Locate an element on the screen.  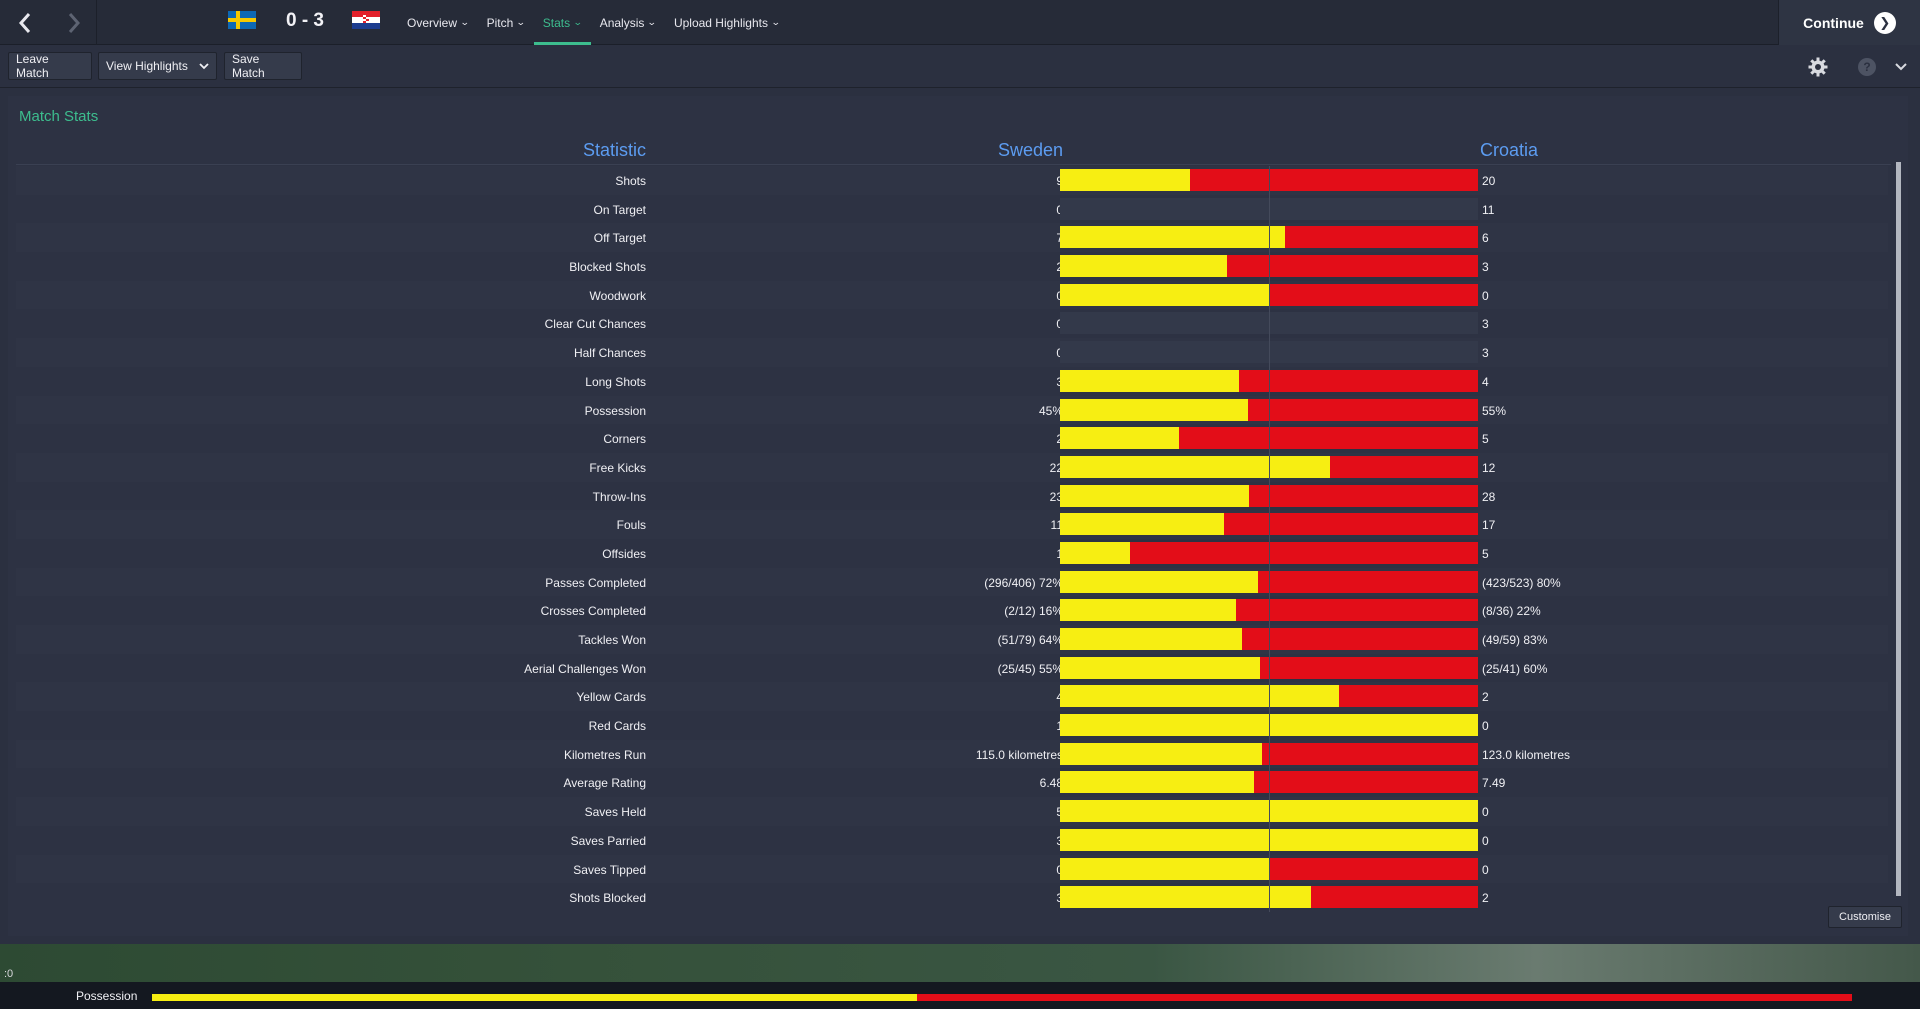
home-value: 5 is located at coordinates (950, 812).